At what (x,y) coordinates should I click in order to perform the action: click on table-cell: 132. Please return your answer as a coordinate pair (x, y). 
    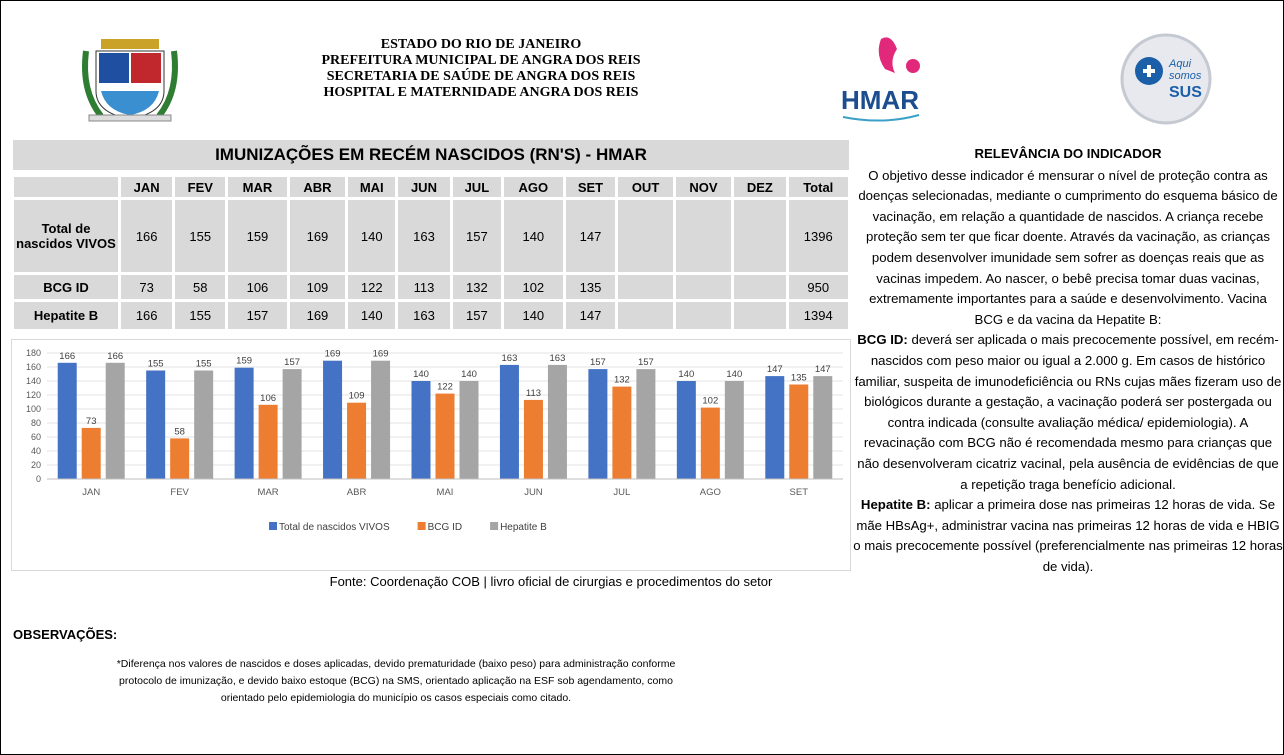
    Looking at the image, I should click on (477, 287).